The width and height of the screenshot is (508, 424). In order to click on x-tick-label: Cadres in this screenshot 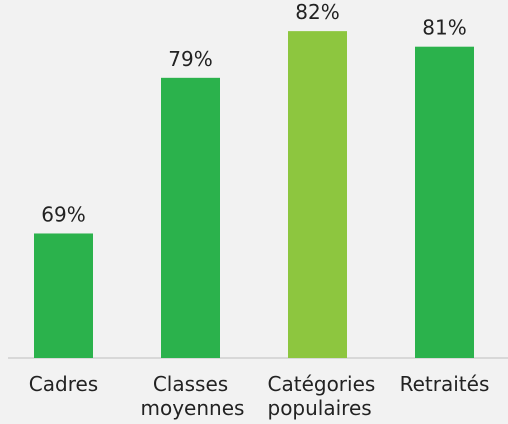, I will do `click(63, 384)`.